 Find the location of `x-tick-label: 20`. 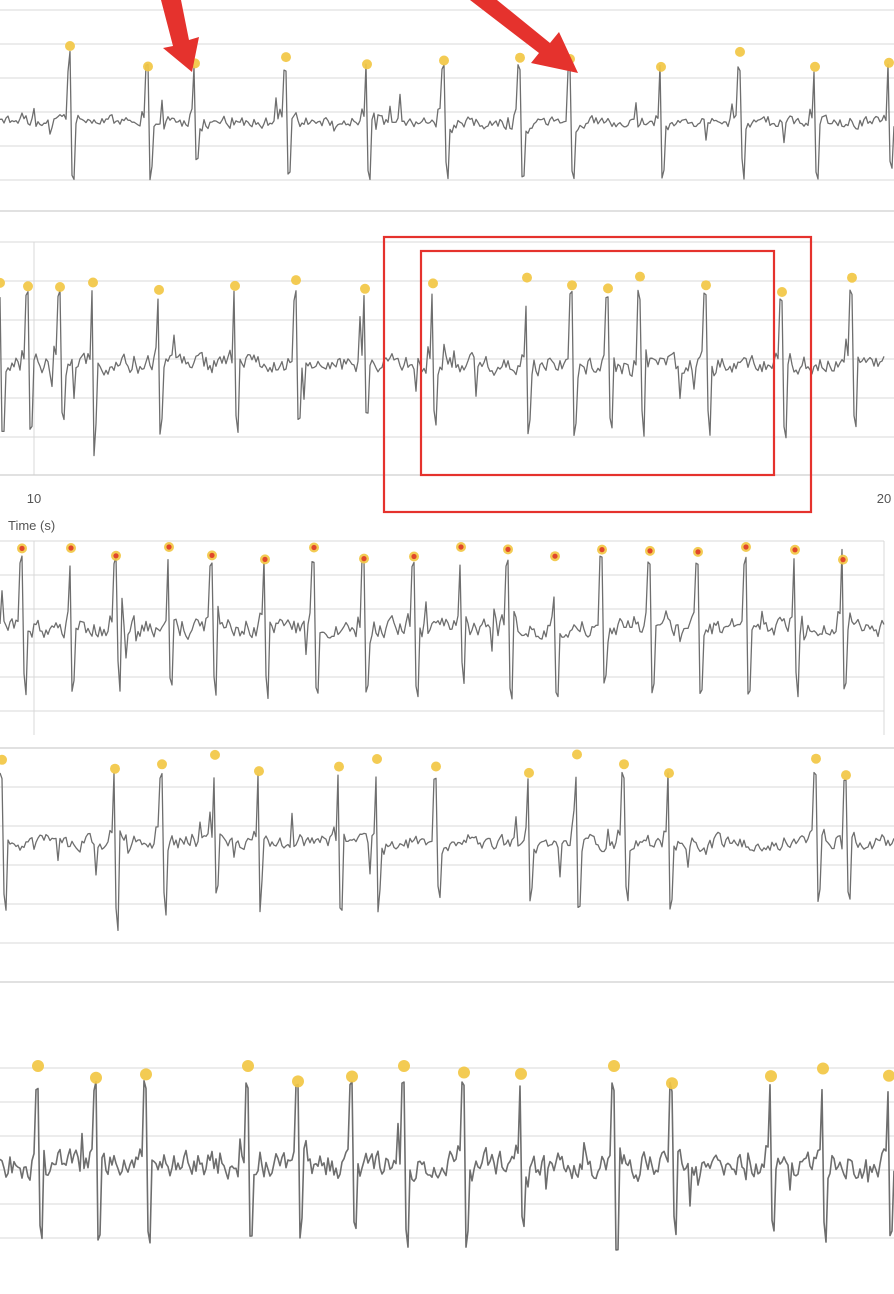

x-tick-label: 20 is located at coordinates (884, 498).